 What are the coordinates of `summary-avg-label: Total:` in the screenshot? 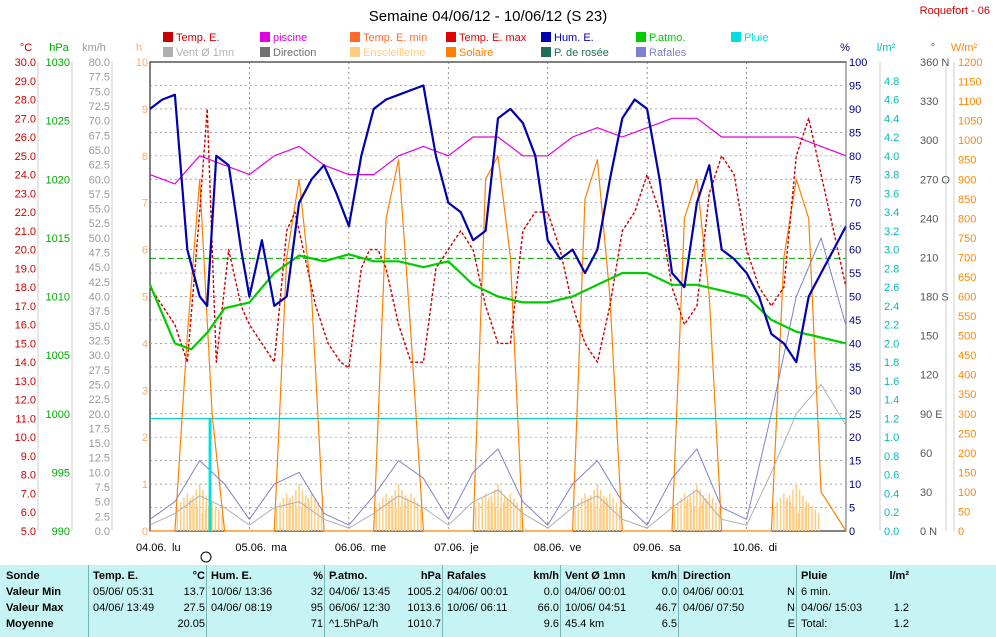 It's located at (814, 624).